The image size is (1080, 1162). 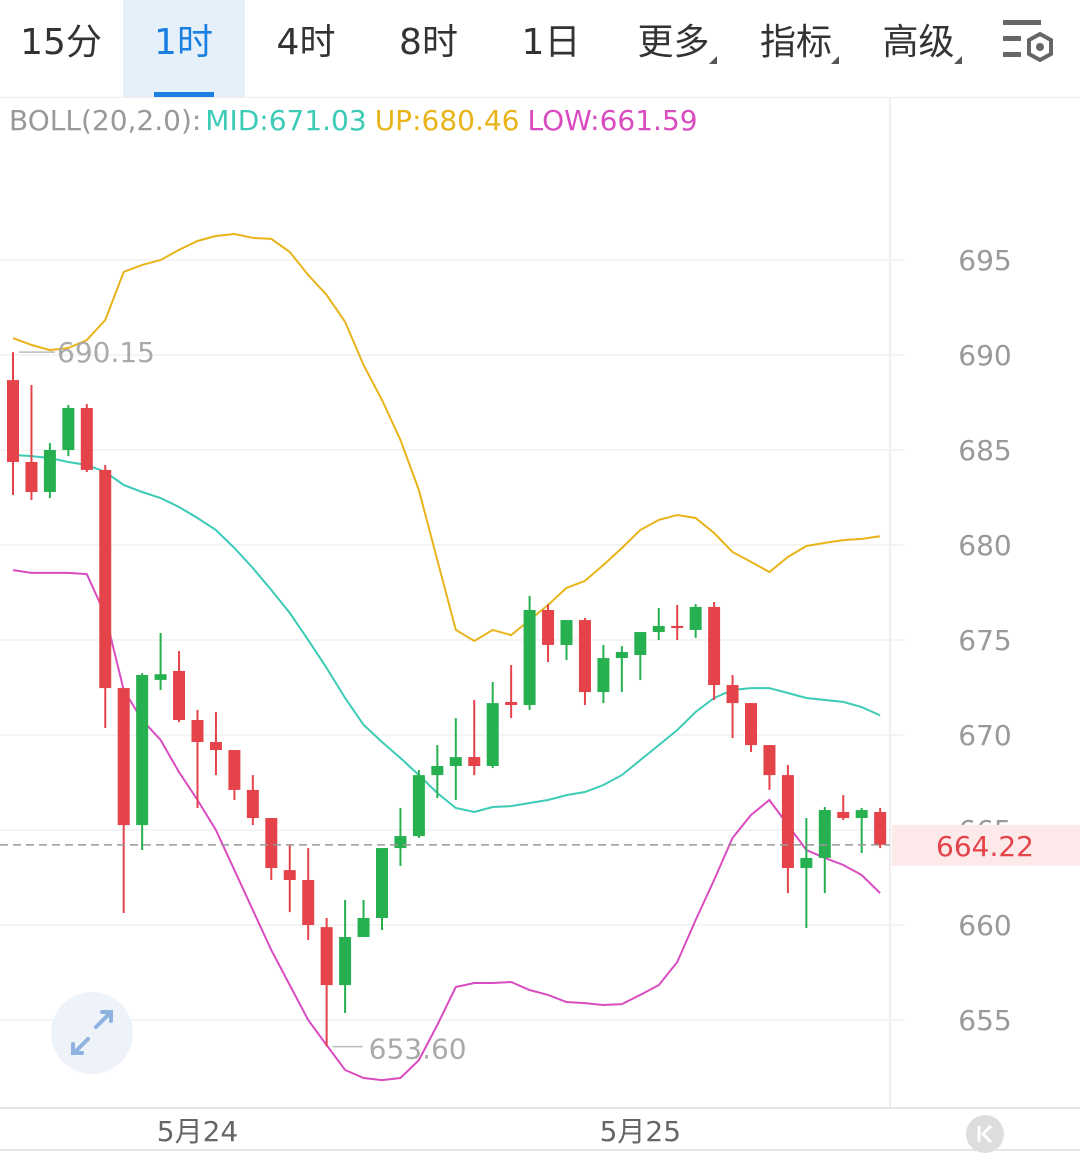 What do you see at coordinates (286, 120) in the screenshot?
I see `legend-entry: MID:671.03` at bounding box center [286, 120].